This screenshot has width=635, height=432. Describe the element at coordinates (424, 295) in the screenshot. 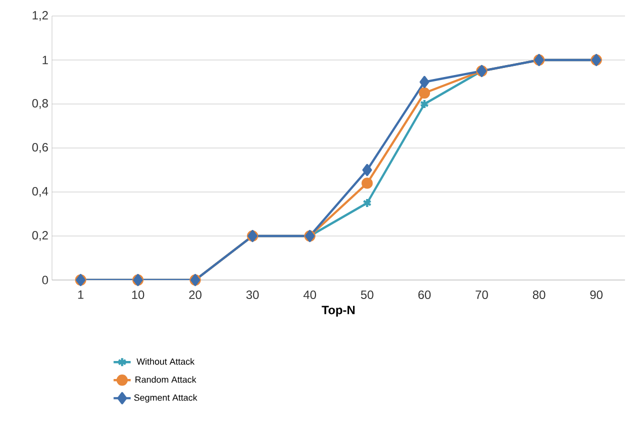

I see `x-tick-label: 60` at that location.